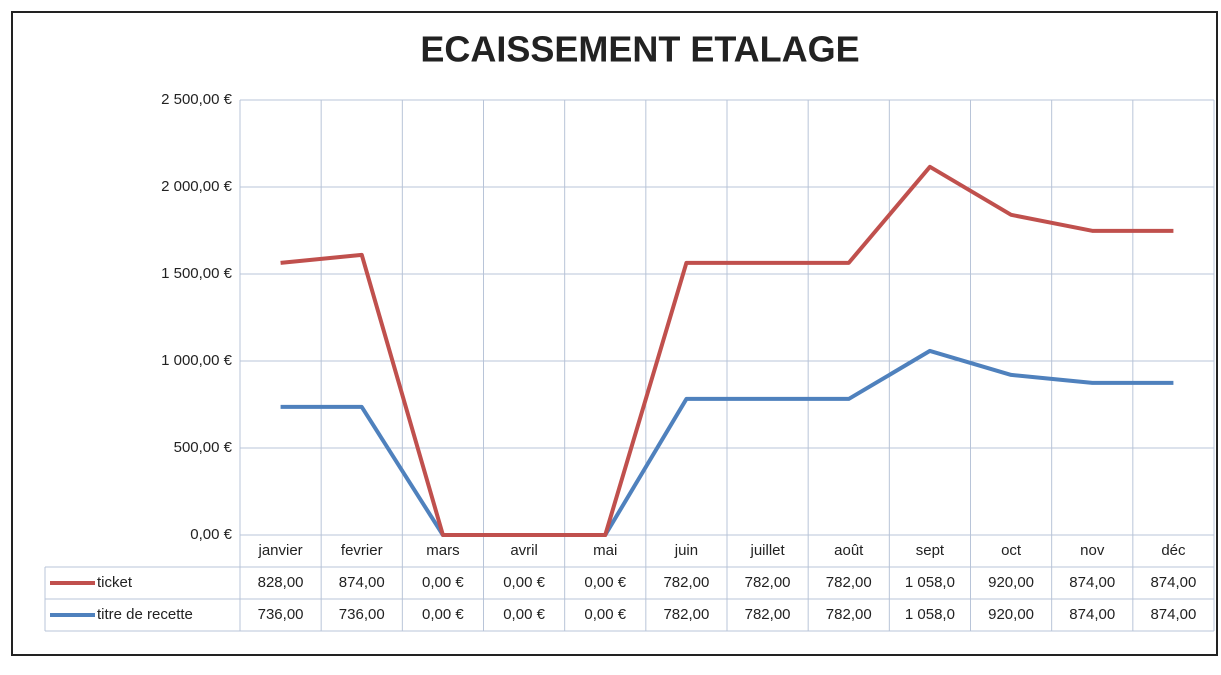  Describe the element at coordinates (686, 550) in the screenshot. I see `x-tick-label: juin` at that location.